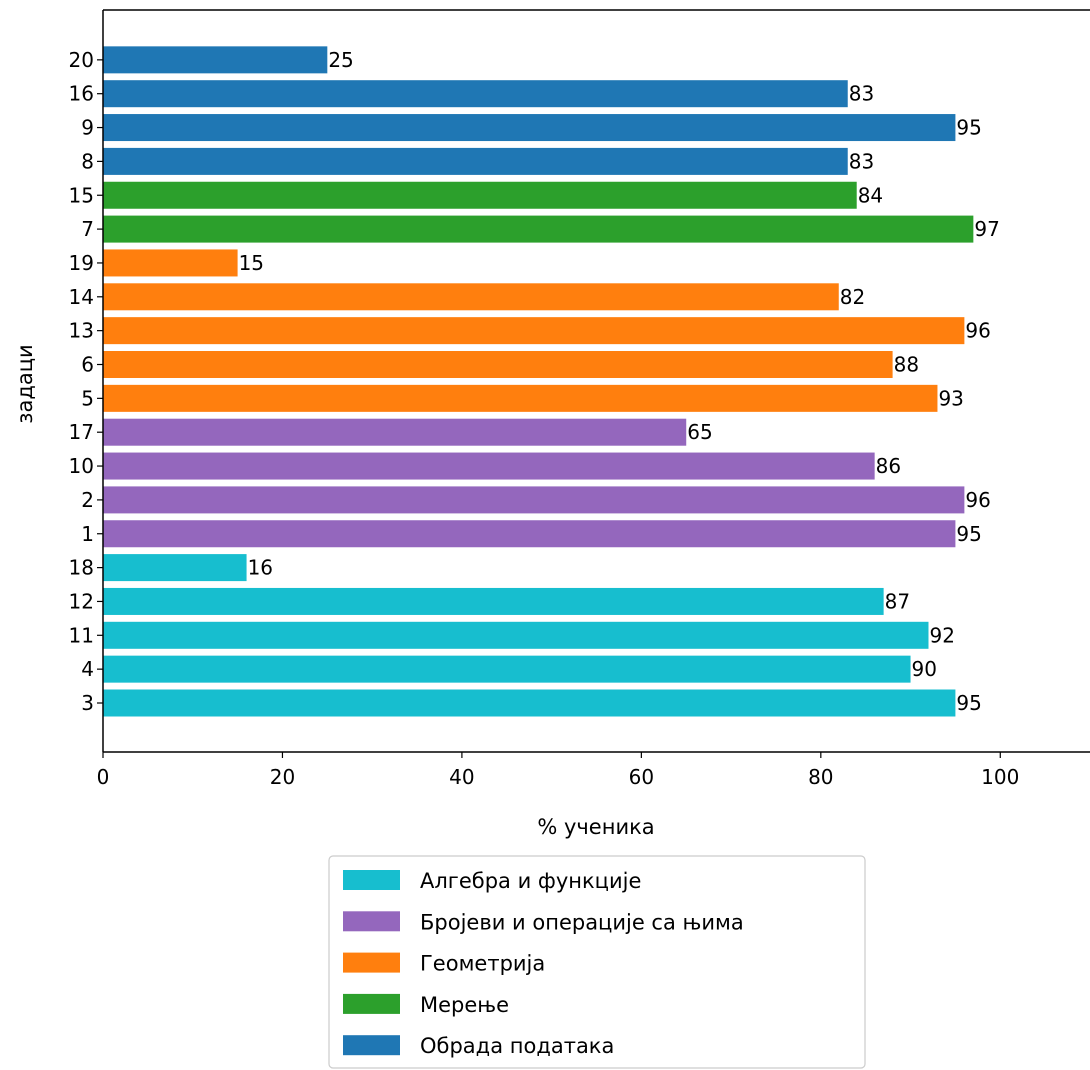 The image size is (1090, 1070). I want to click on y-tick-label: 15, so click(81, 195).